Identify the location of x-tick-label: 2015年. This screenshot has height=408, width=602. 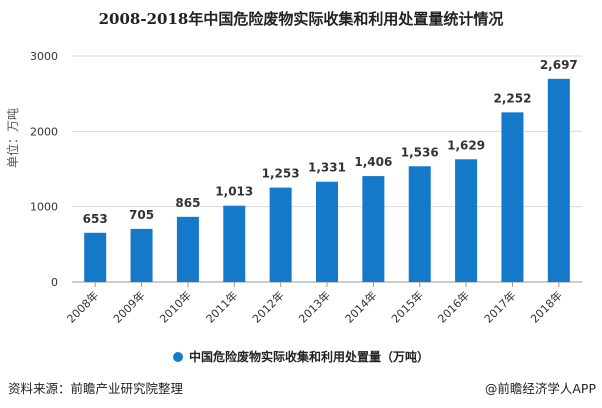
(406, 306).